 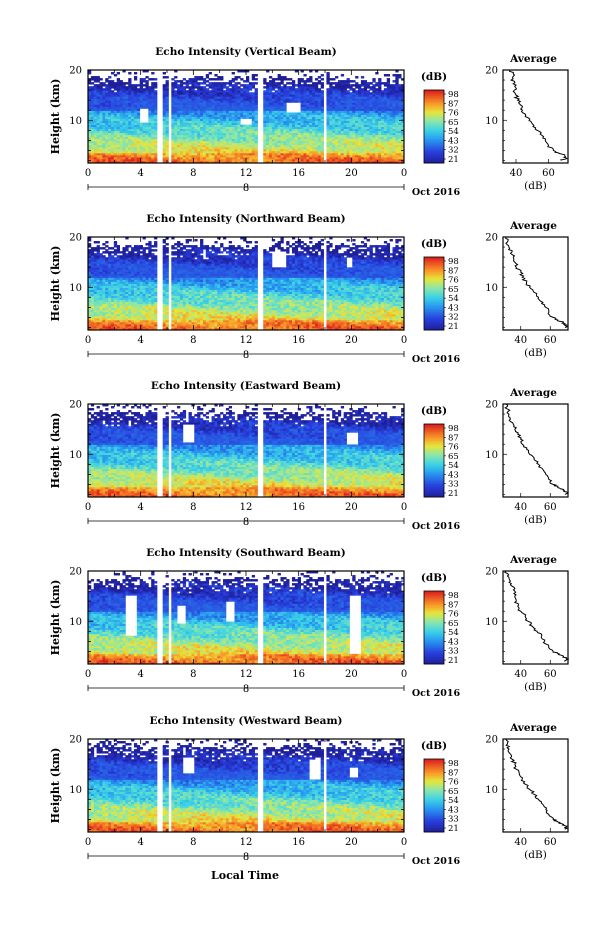 I want to click on panel-title: Echo Intensity (Northward Beam), so click(x=245, y=219).